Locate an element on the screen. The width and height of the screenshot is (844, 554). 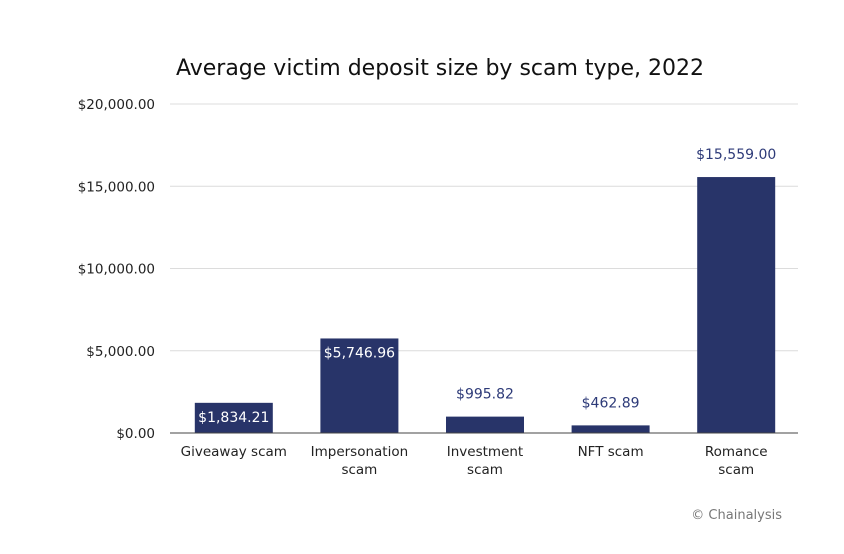
x-tick-label: NFT scam is located at coordinates (611, 452).